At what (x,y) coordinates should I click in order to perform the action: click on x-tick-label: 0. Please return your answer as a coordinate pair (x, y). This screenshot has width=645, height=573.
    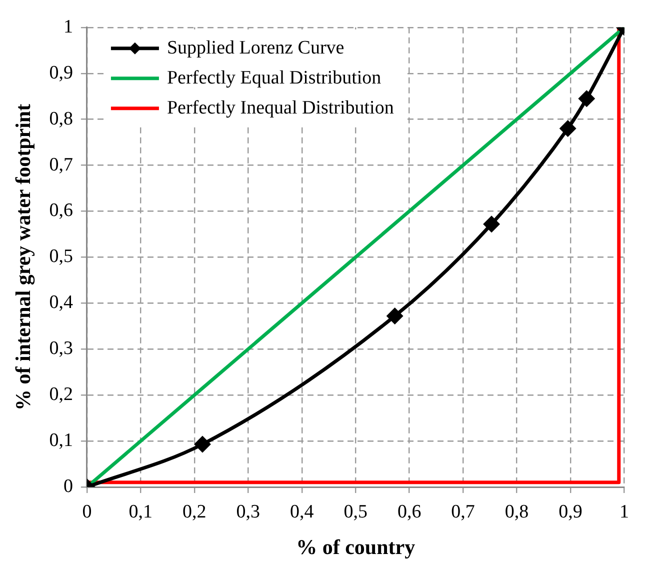
    Looking at the image, I should click on (87, 511).